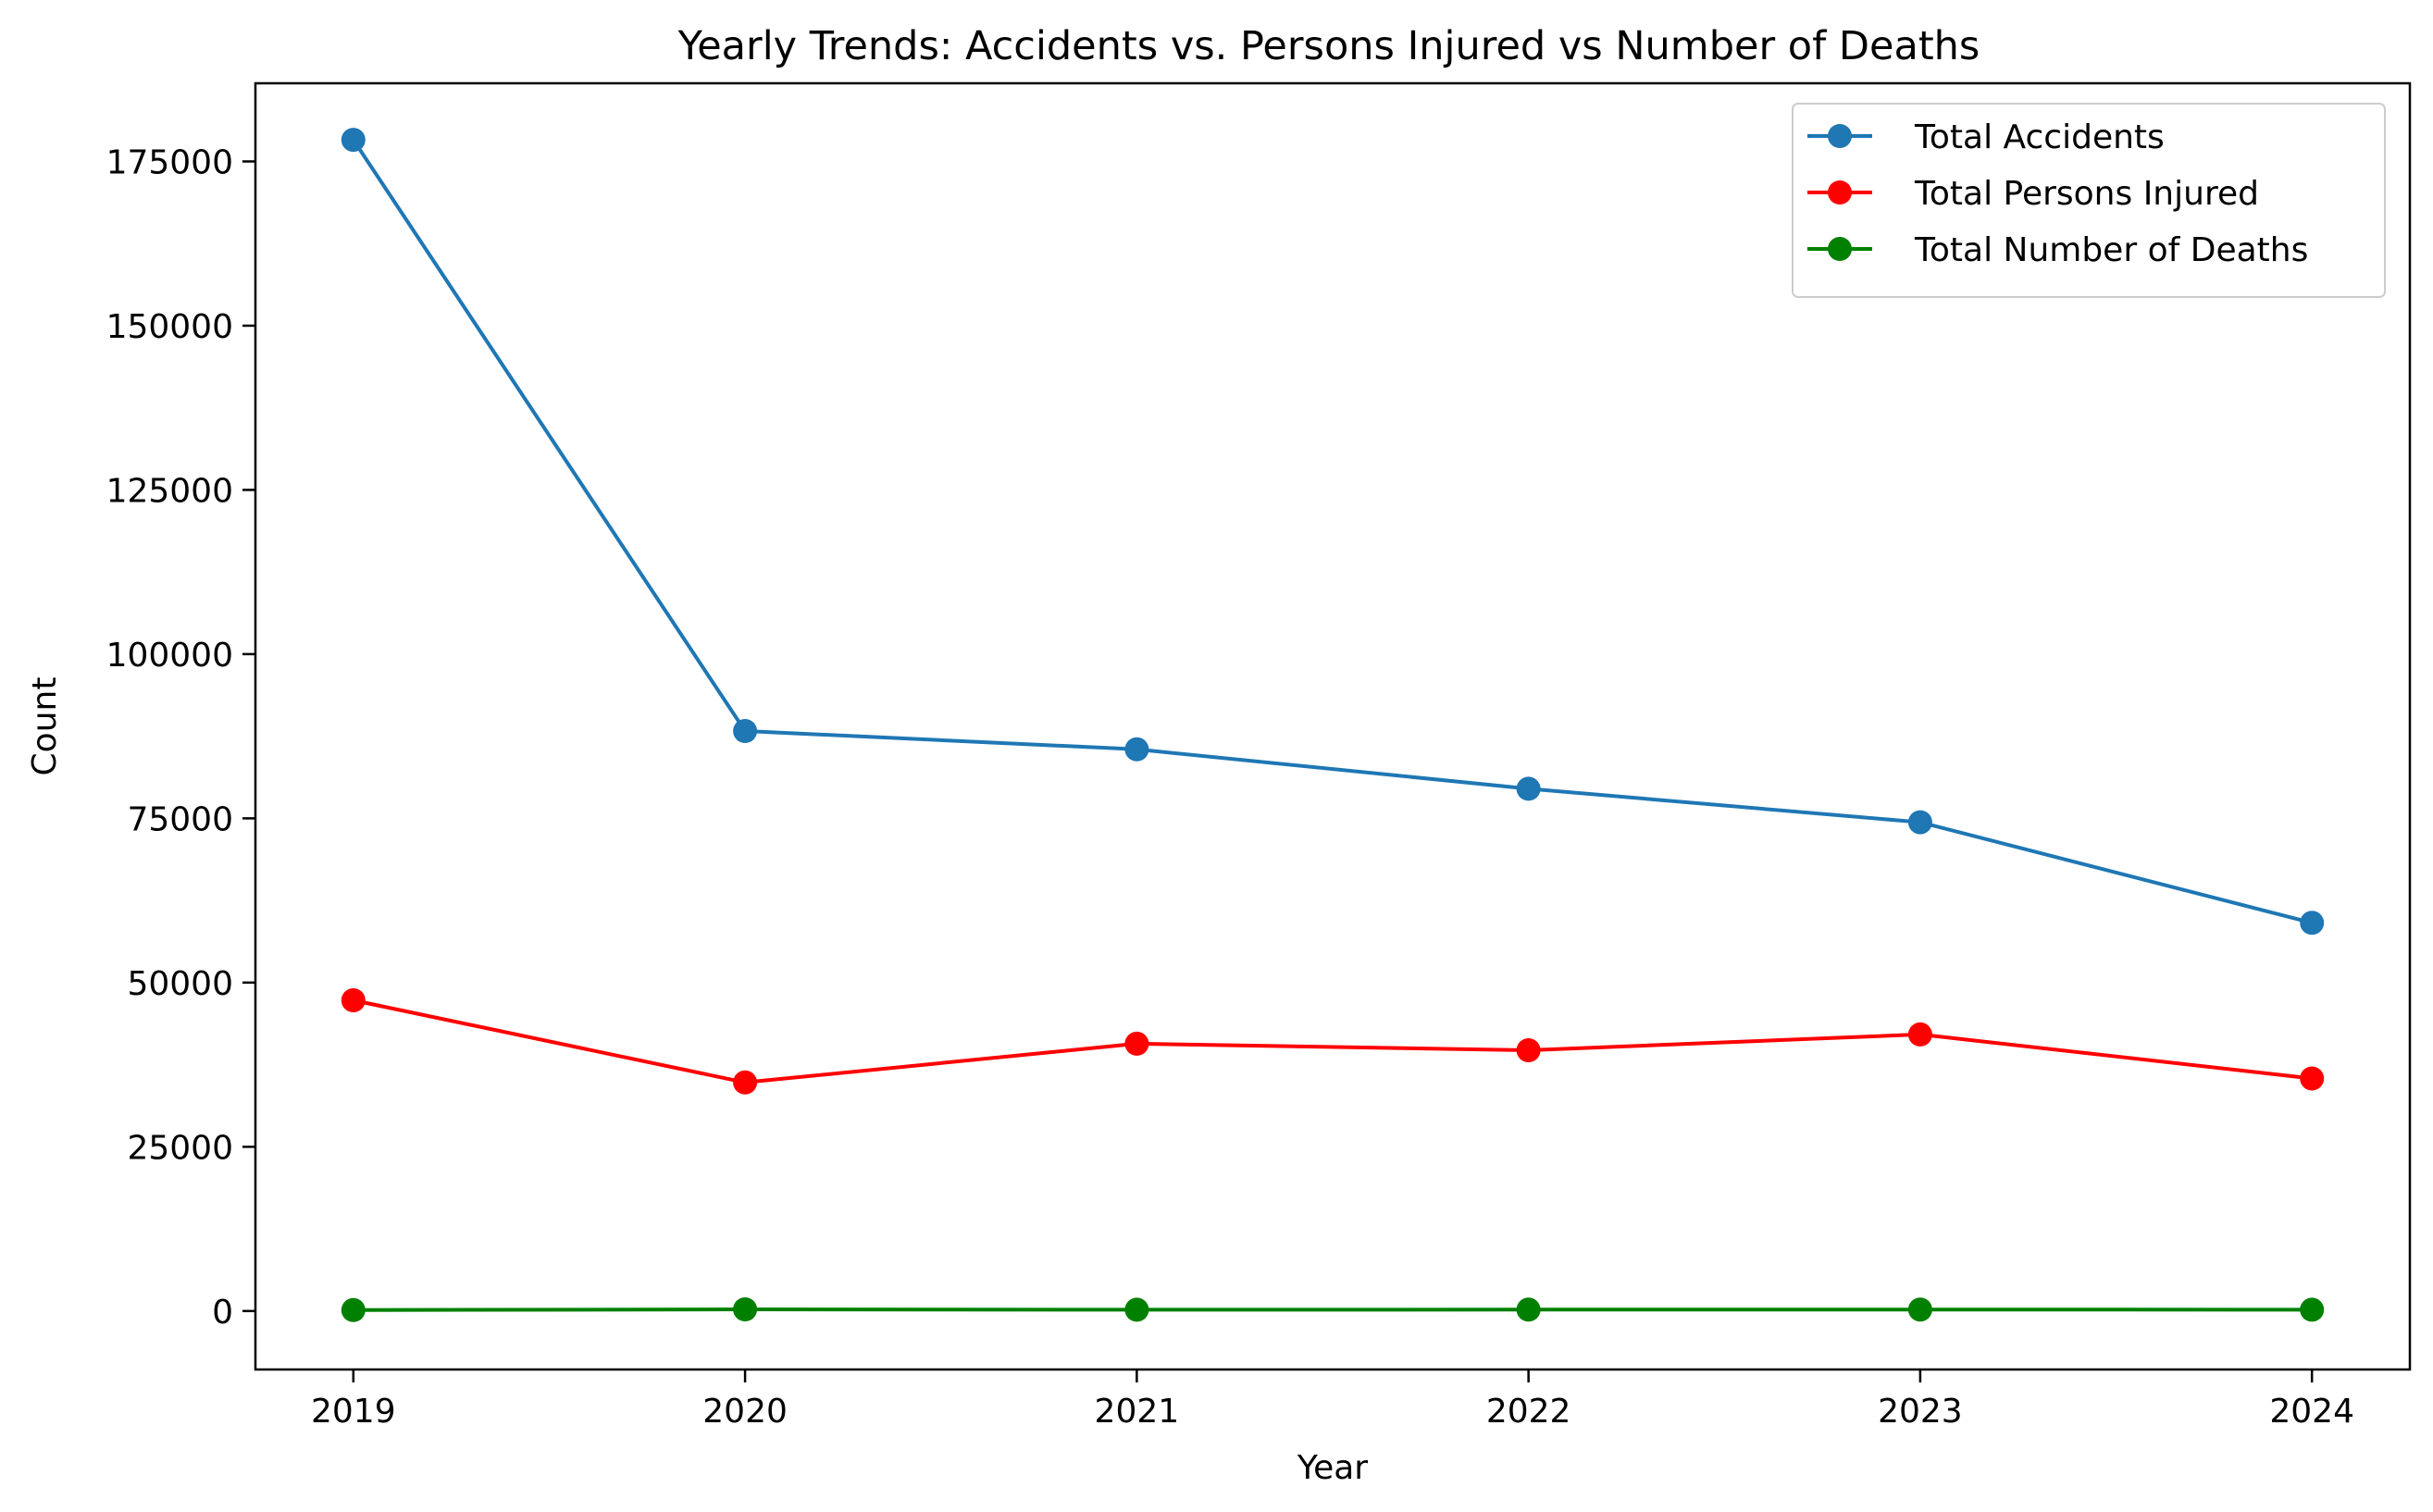 This screenshot has width=2433, height=1512. I want to click on x-tick-label: 2023, so click(1921, 1412).